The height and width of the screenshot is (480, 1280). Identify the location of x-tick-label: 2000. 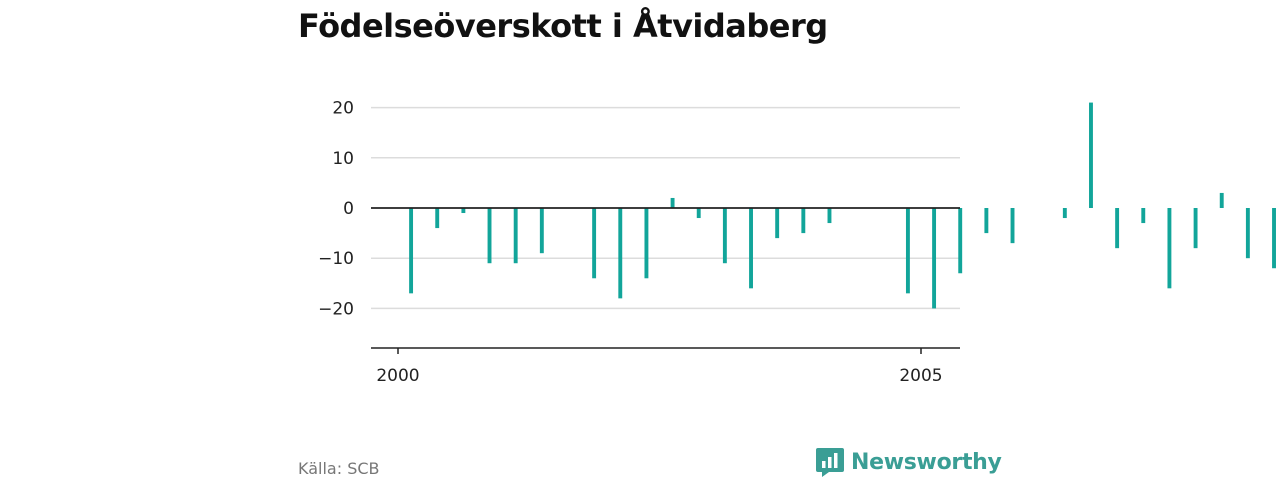
(397, 376).